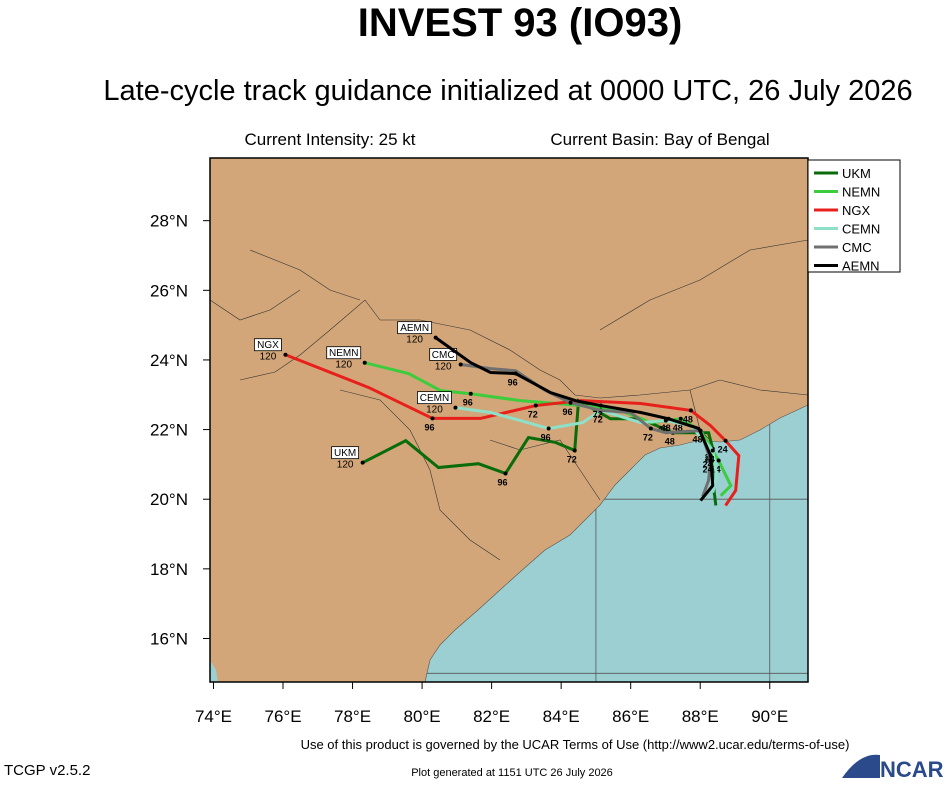 The image size is (948, 785). I want to click on generated: Plot generated at 1151 UTC 26 July 2026, so click(512, 773).